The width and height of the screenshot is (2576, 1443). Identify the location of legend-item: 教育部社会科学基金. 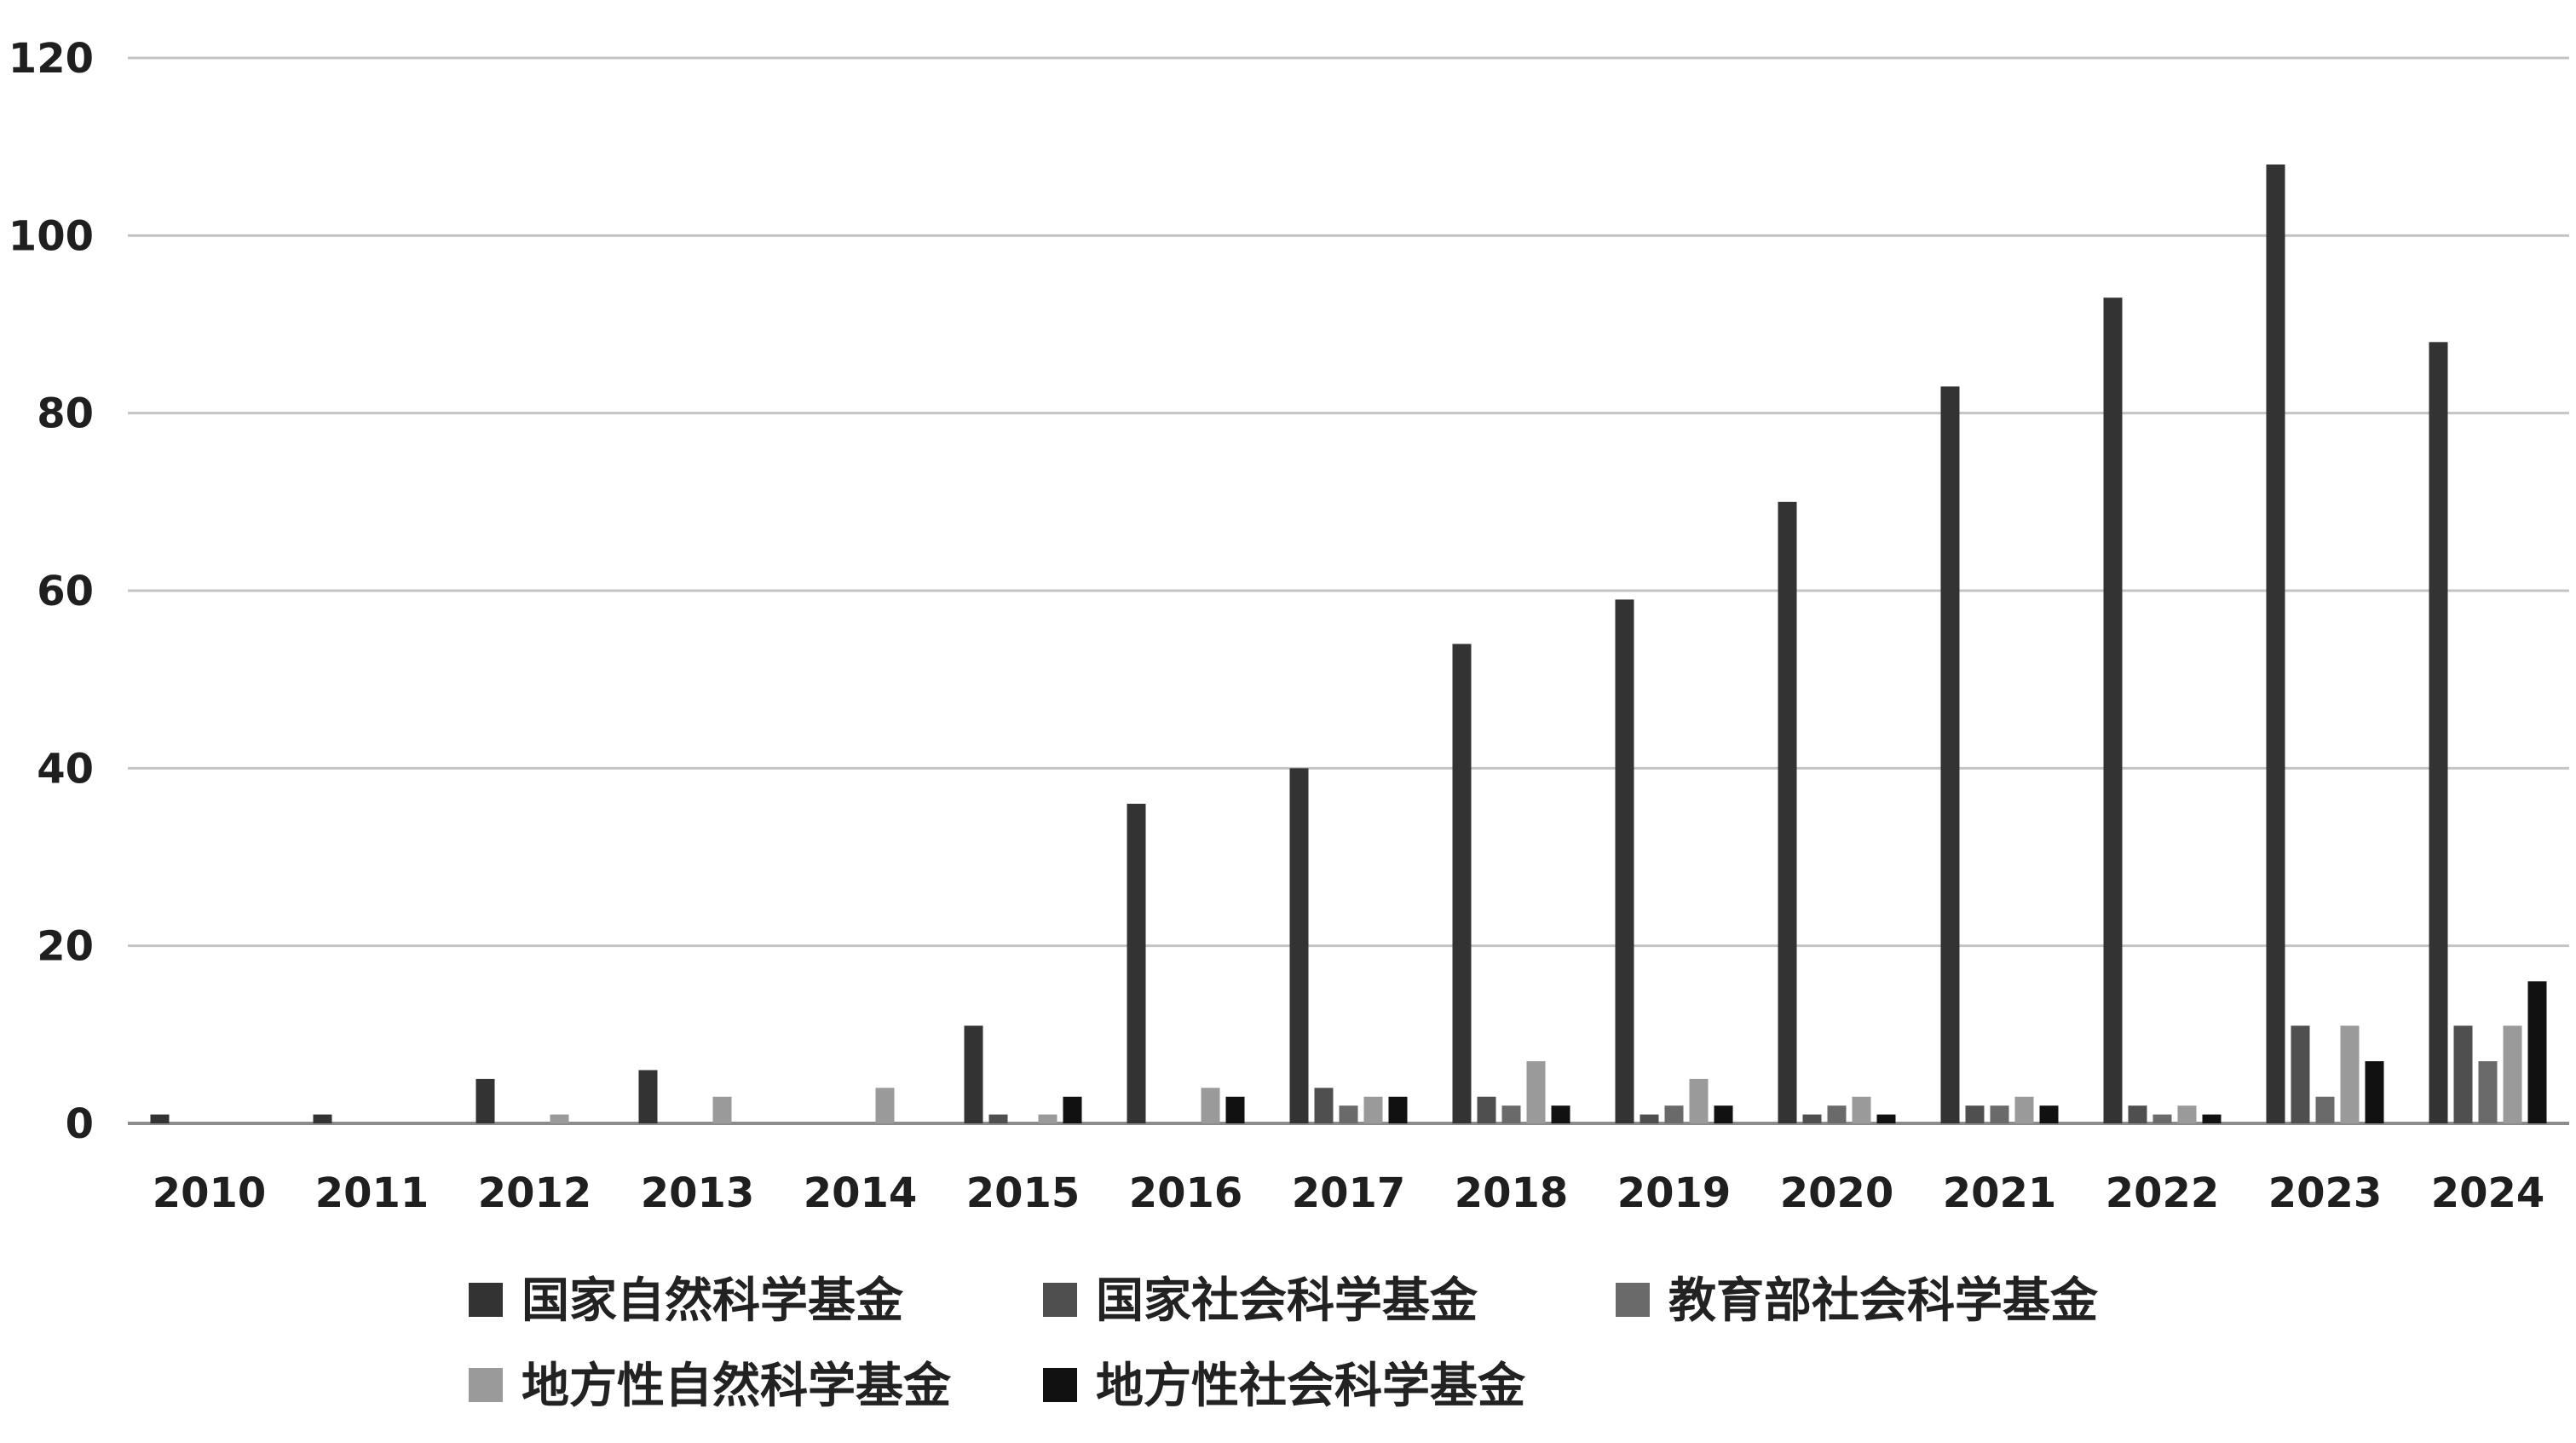
(1857, 1301).